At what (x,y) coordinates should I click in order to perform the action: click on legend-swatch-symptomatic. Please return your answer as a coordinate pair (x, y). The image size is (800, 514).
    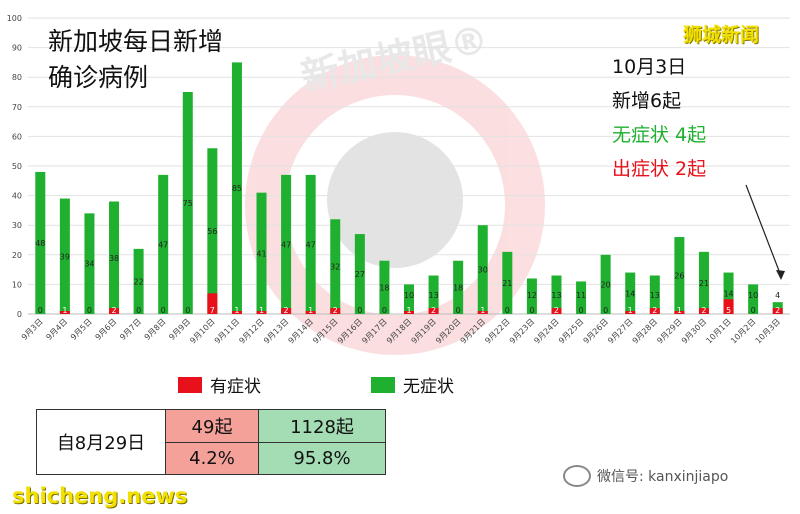
    Looking at the image, I should click on (190, 384).